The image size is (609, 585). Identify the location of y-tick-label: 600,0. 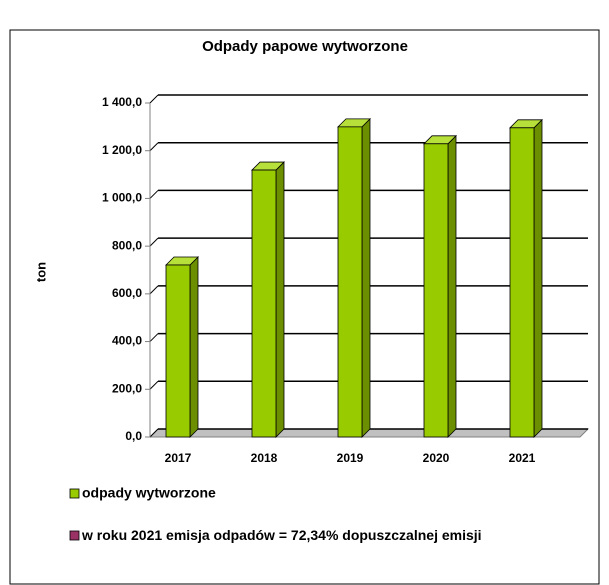
(127, 293).